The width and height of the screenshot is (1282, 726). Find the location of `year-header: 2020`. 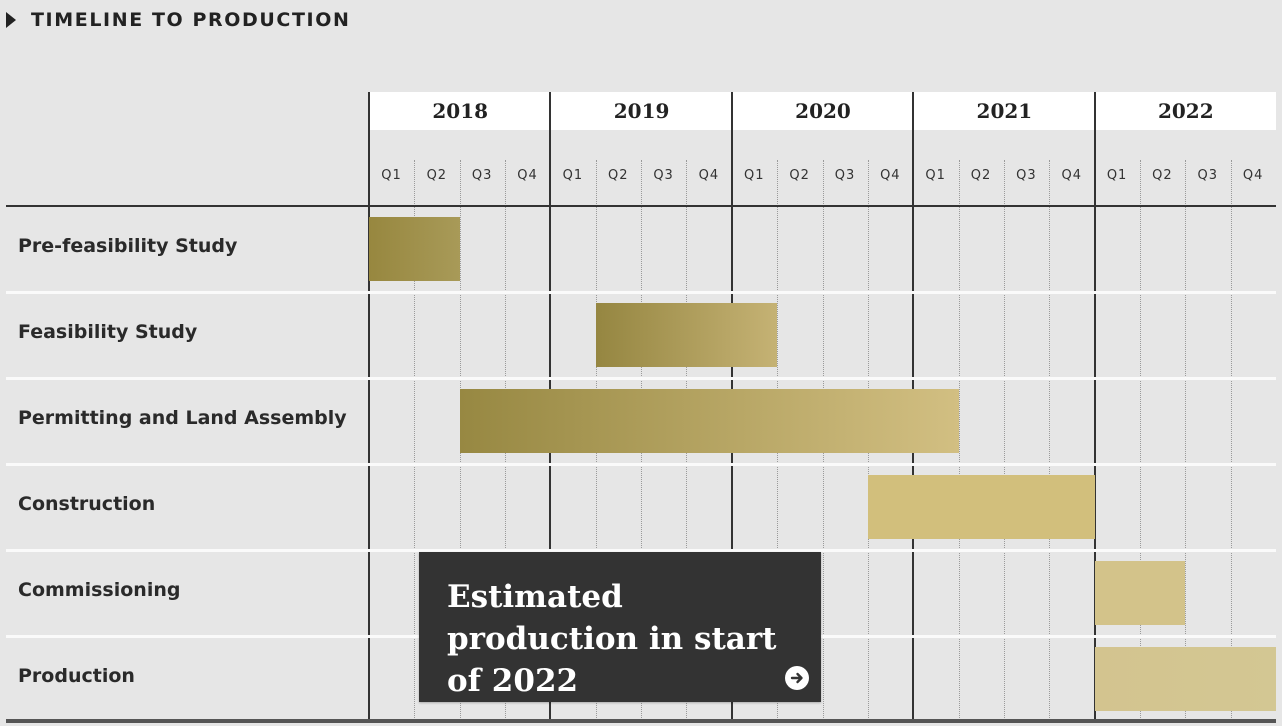

year-header: 2020 is located at coordinates (823, 111).